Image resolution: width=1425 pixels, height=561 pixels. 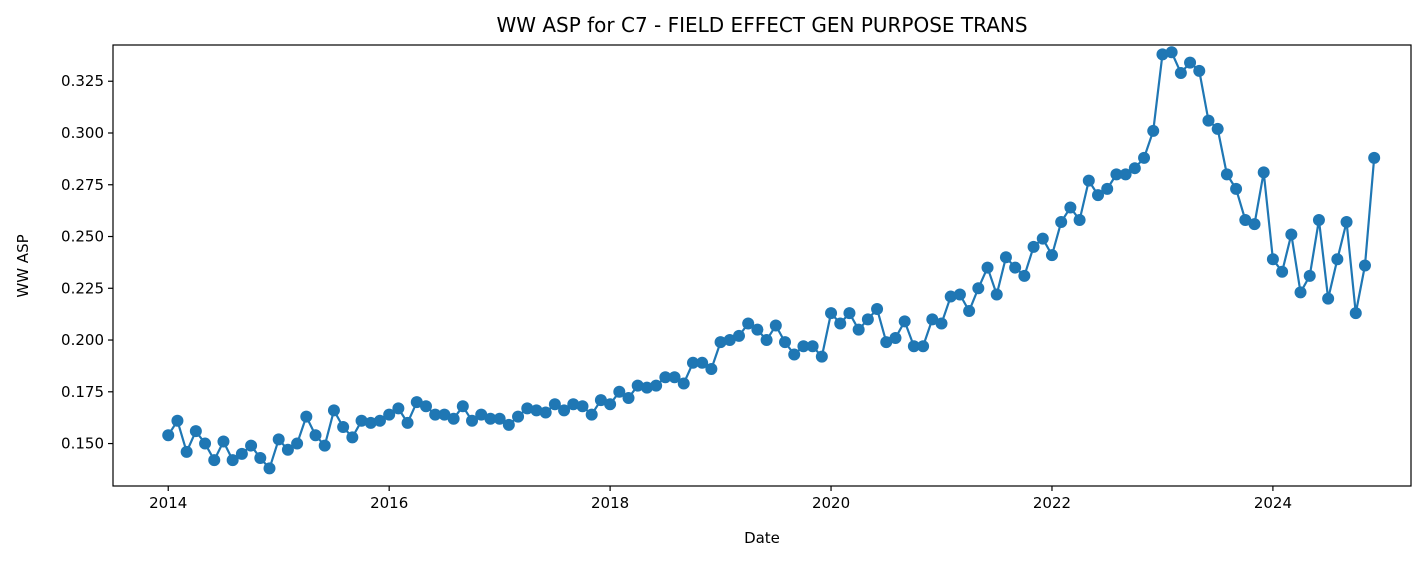 What do you see at coordinates (82, 340) in the screenshot?
I see `y-tick-label: 0.200` at bounding box center [82, 340].